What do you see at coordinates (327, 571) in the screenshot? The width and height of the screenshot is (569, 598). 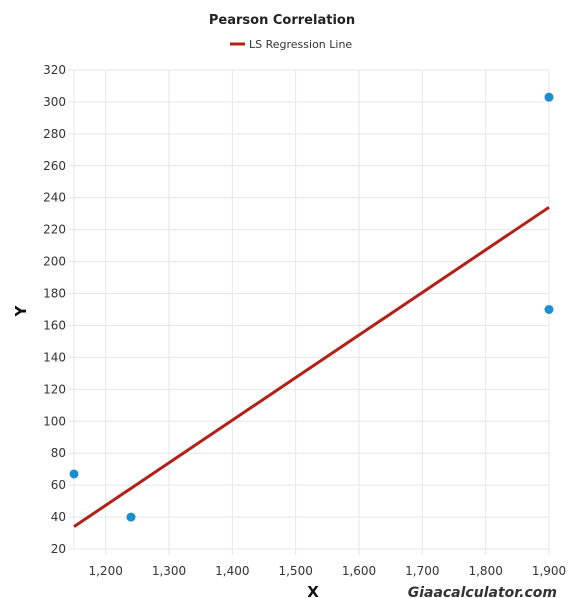 I see `x-axis-ticks: 1,200 1,300 1,400 1,500 1,600 1,700 1,800 1,900` at bounding box center [327, 571].